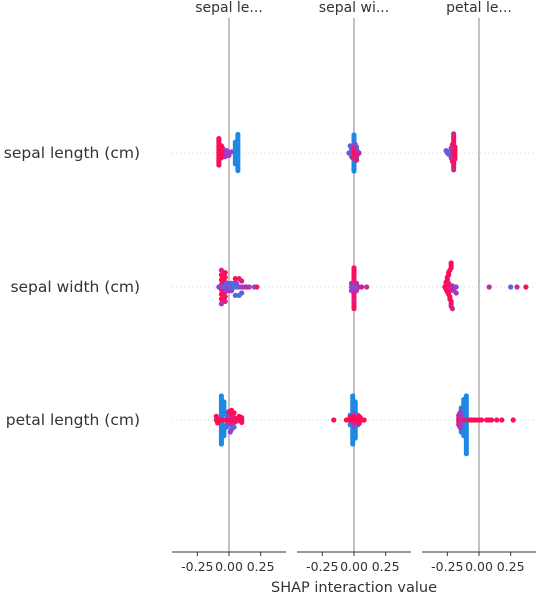 The image size is (554, 594). What do you see at coordinates (72, 153) in the screenshot?
I see `row-label-0: sepal length (cm)` at bounding box center [72, 153].